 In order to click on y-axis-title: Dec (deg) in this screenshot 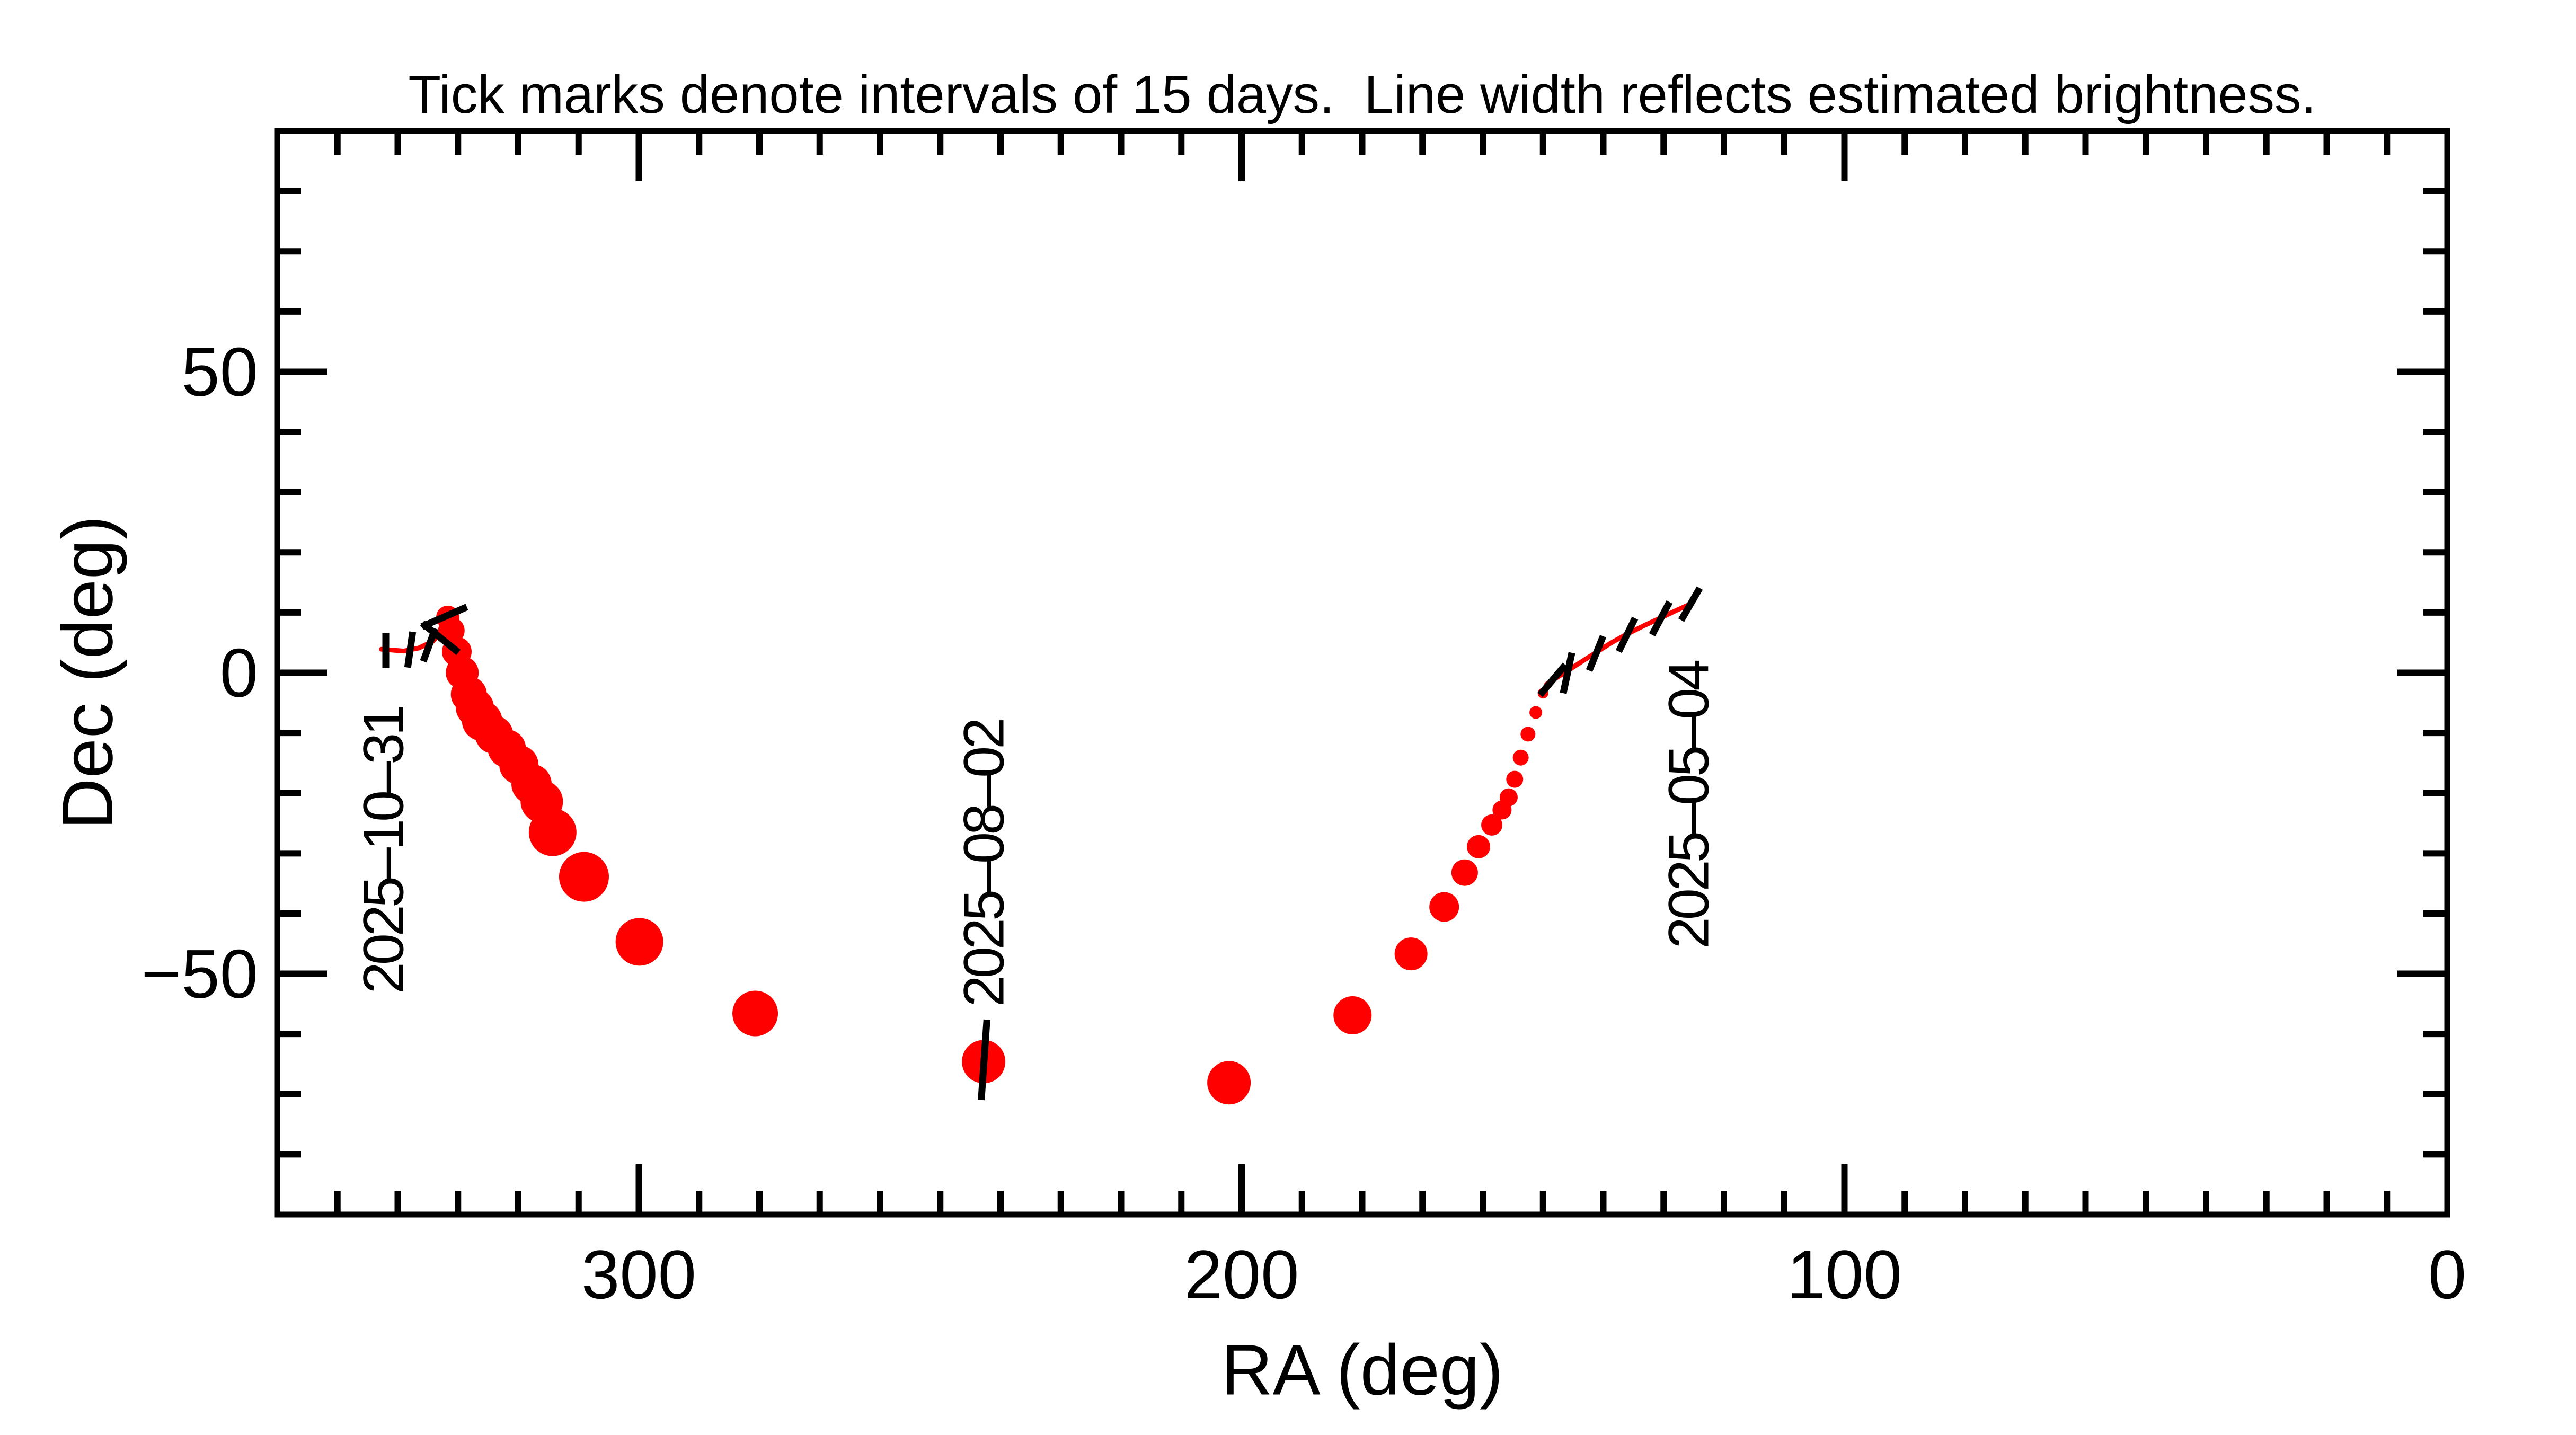, I will do `click(88, 673)`.